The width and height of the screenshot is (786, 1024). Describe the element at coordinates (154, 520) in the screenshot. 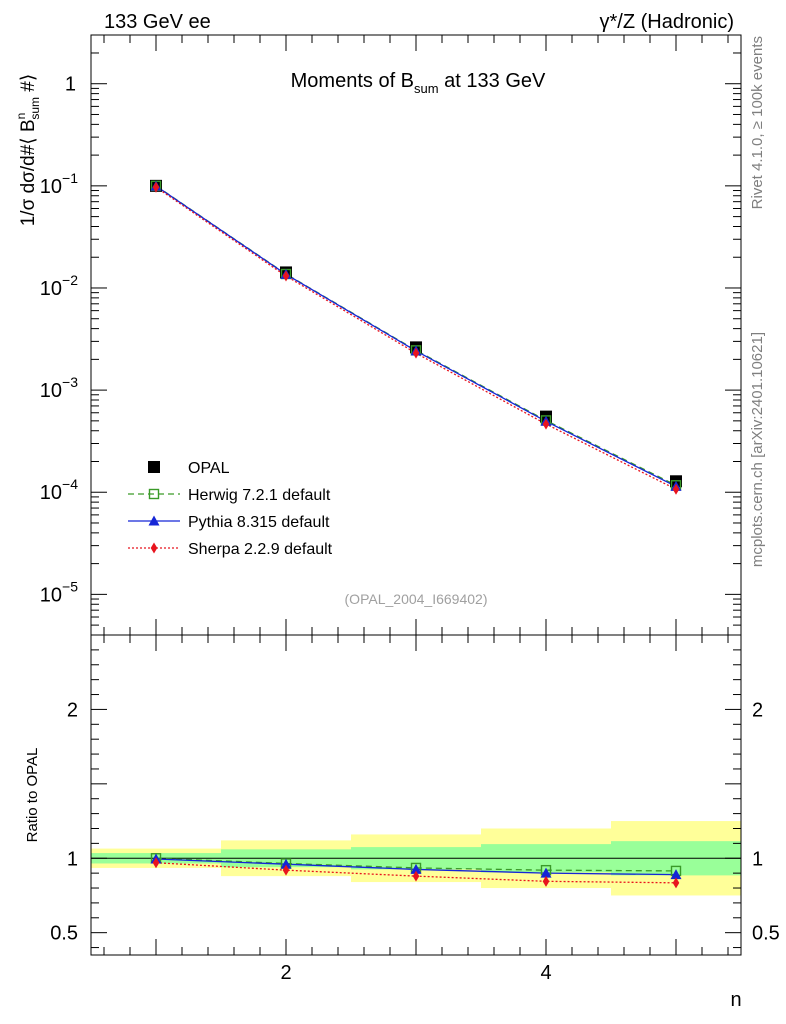

I see `legend-marker-pythia` at that location.